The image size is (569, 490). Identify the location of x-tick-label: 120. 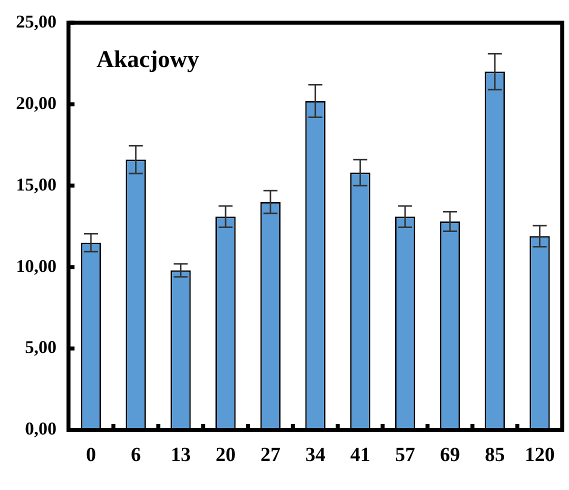
(539, 455).